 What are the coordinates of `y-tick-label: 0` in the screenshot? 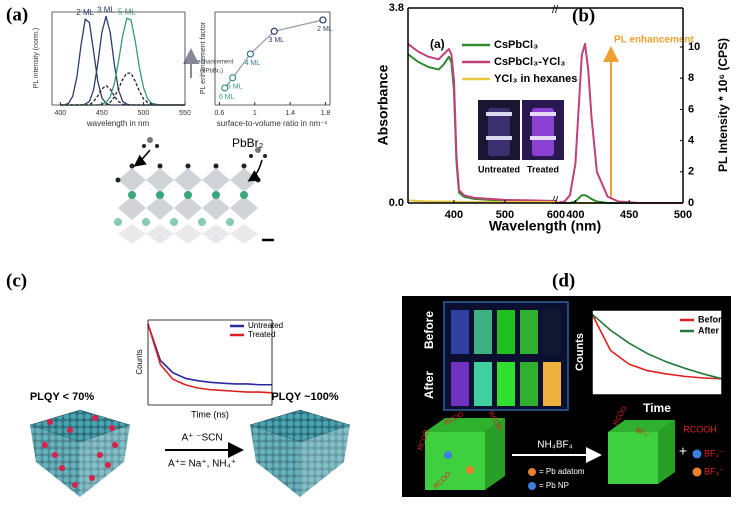 It's located at (691, 203).